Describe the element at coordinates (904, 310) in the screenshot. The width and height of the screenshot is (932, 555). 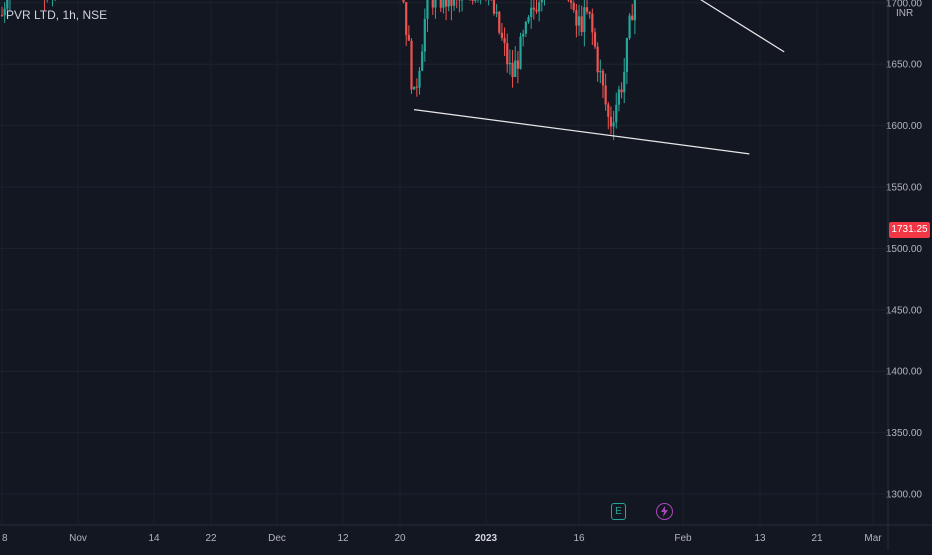
I see `price-tick-label: 1450.00` at that location.